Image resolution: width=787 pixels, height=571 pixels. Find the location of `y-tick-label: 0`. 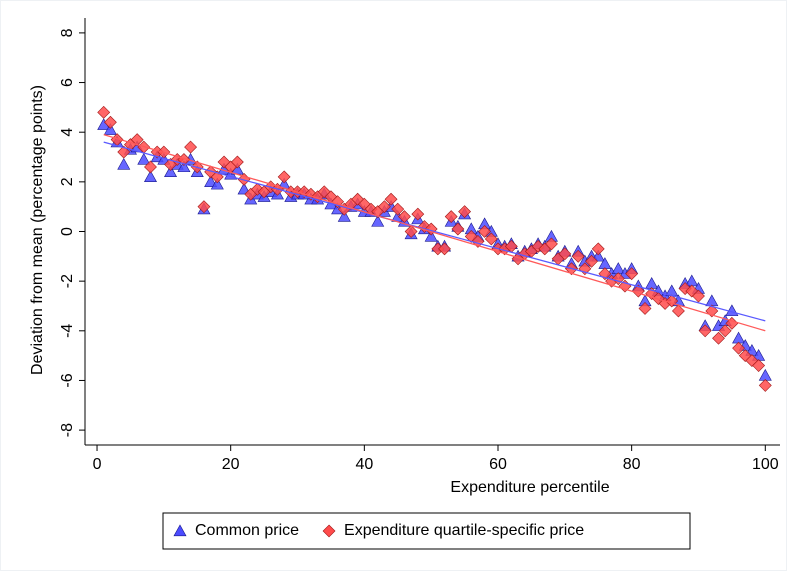

y-tick-label: 0 is located at coordinates (67, 231).